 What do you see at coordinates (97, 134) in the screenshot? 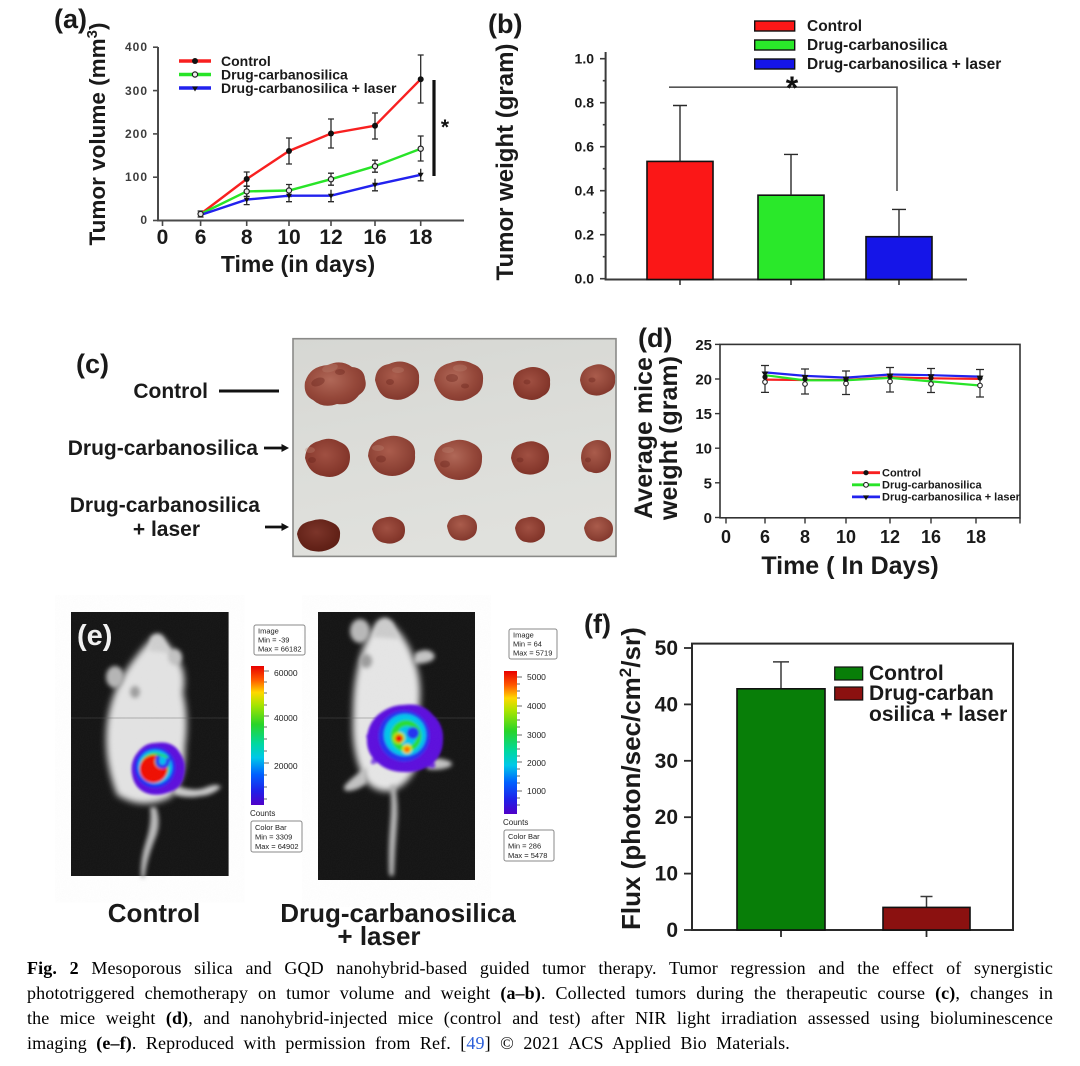
I see `svg-text: Tumor volume (mm3)` at bounding box center [97, 134].